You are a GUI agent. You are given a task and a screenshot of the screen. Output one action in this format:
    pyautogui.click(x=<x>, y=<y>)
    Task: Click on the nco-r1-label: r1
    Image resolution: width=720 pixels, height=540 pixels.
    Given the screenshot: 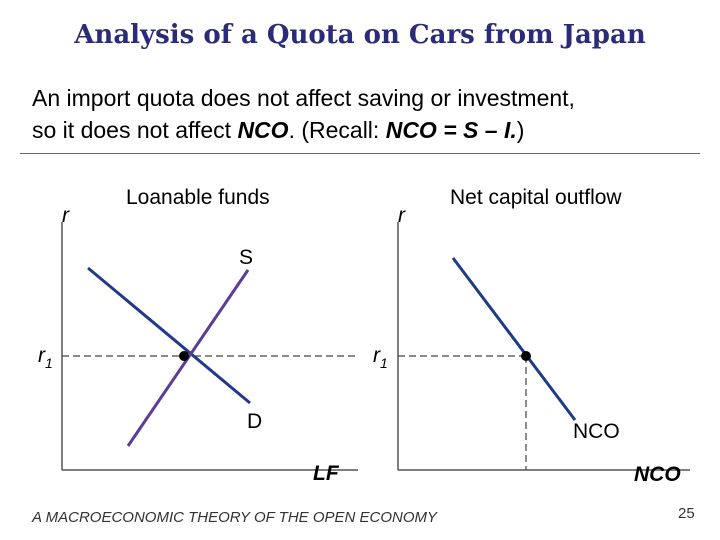 What is the action you would take?
    pyautogui.click(x=380, y=357)
    